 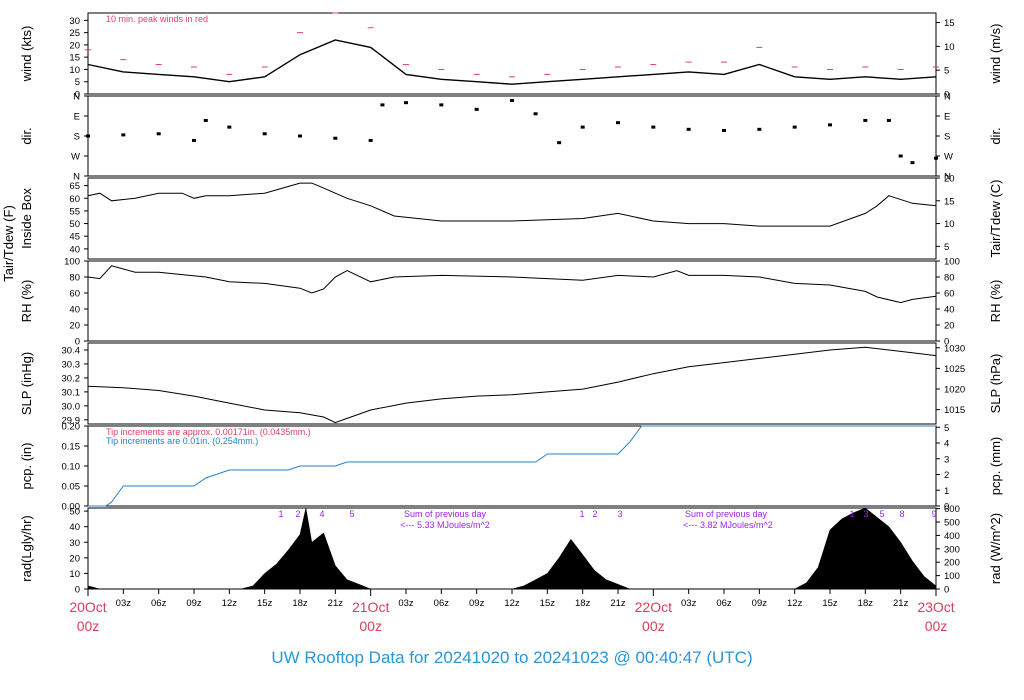 What do you see at coordinates (949, 201) in the screenshot?
I see `y-tick-label-right: 15` at bounding box center [949, 201].